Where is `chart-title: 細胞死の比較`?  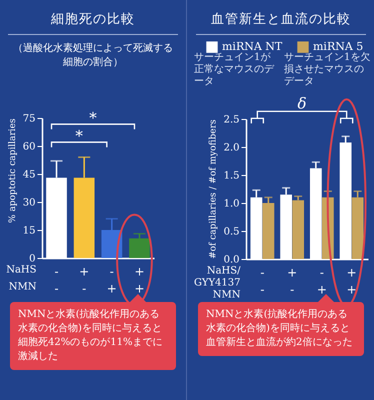
chart-title: 細胞死の比較 is located at coordinates (93, 19).